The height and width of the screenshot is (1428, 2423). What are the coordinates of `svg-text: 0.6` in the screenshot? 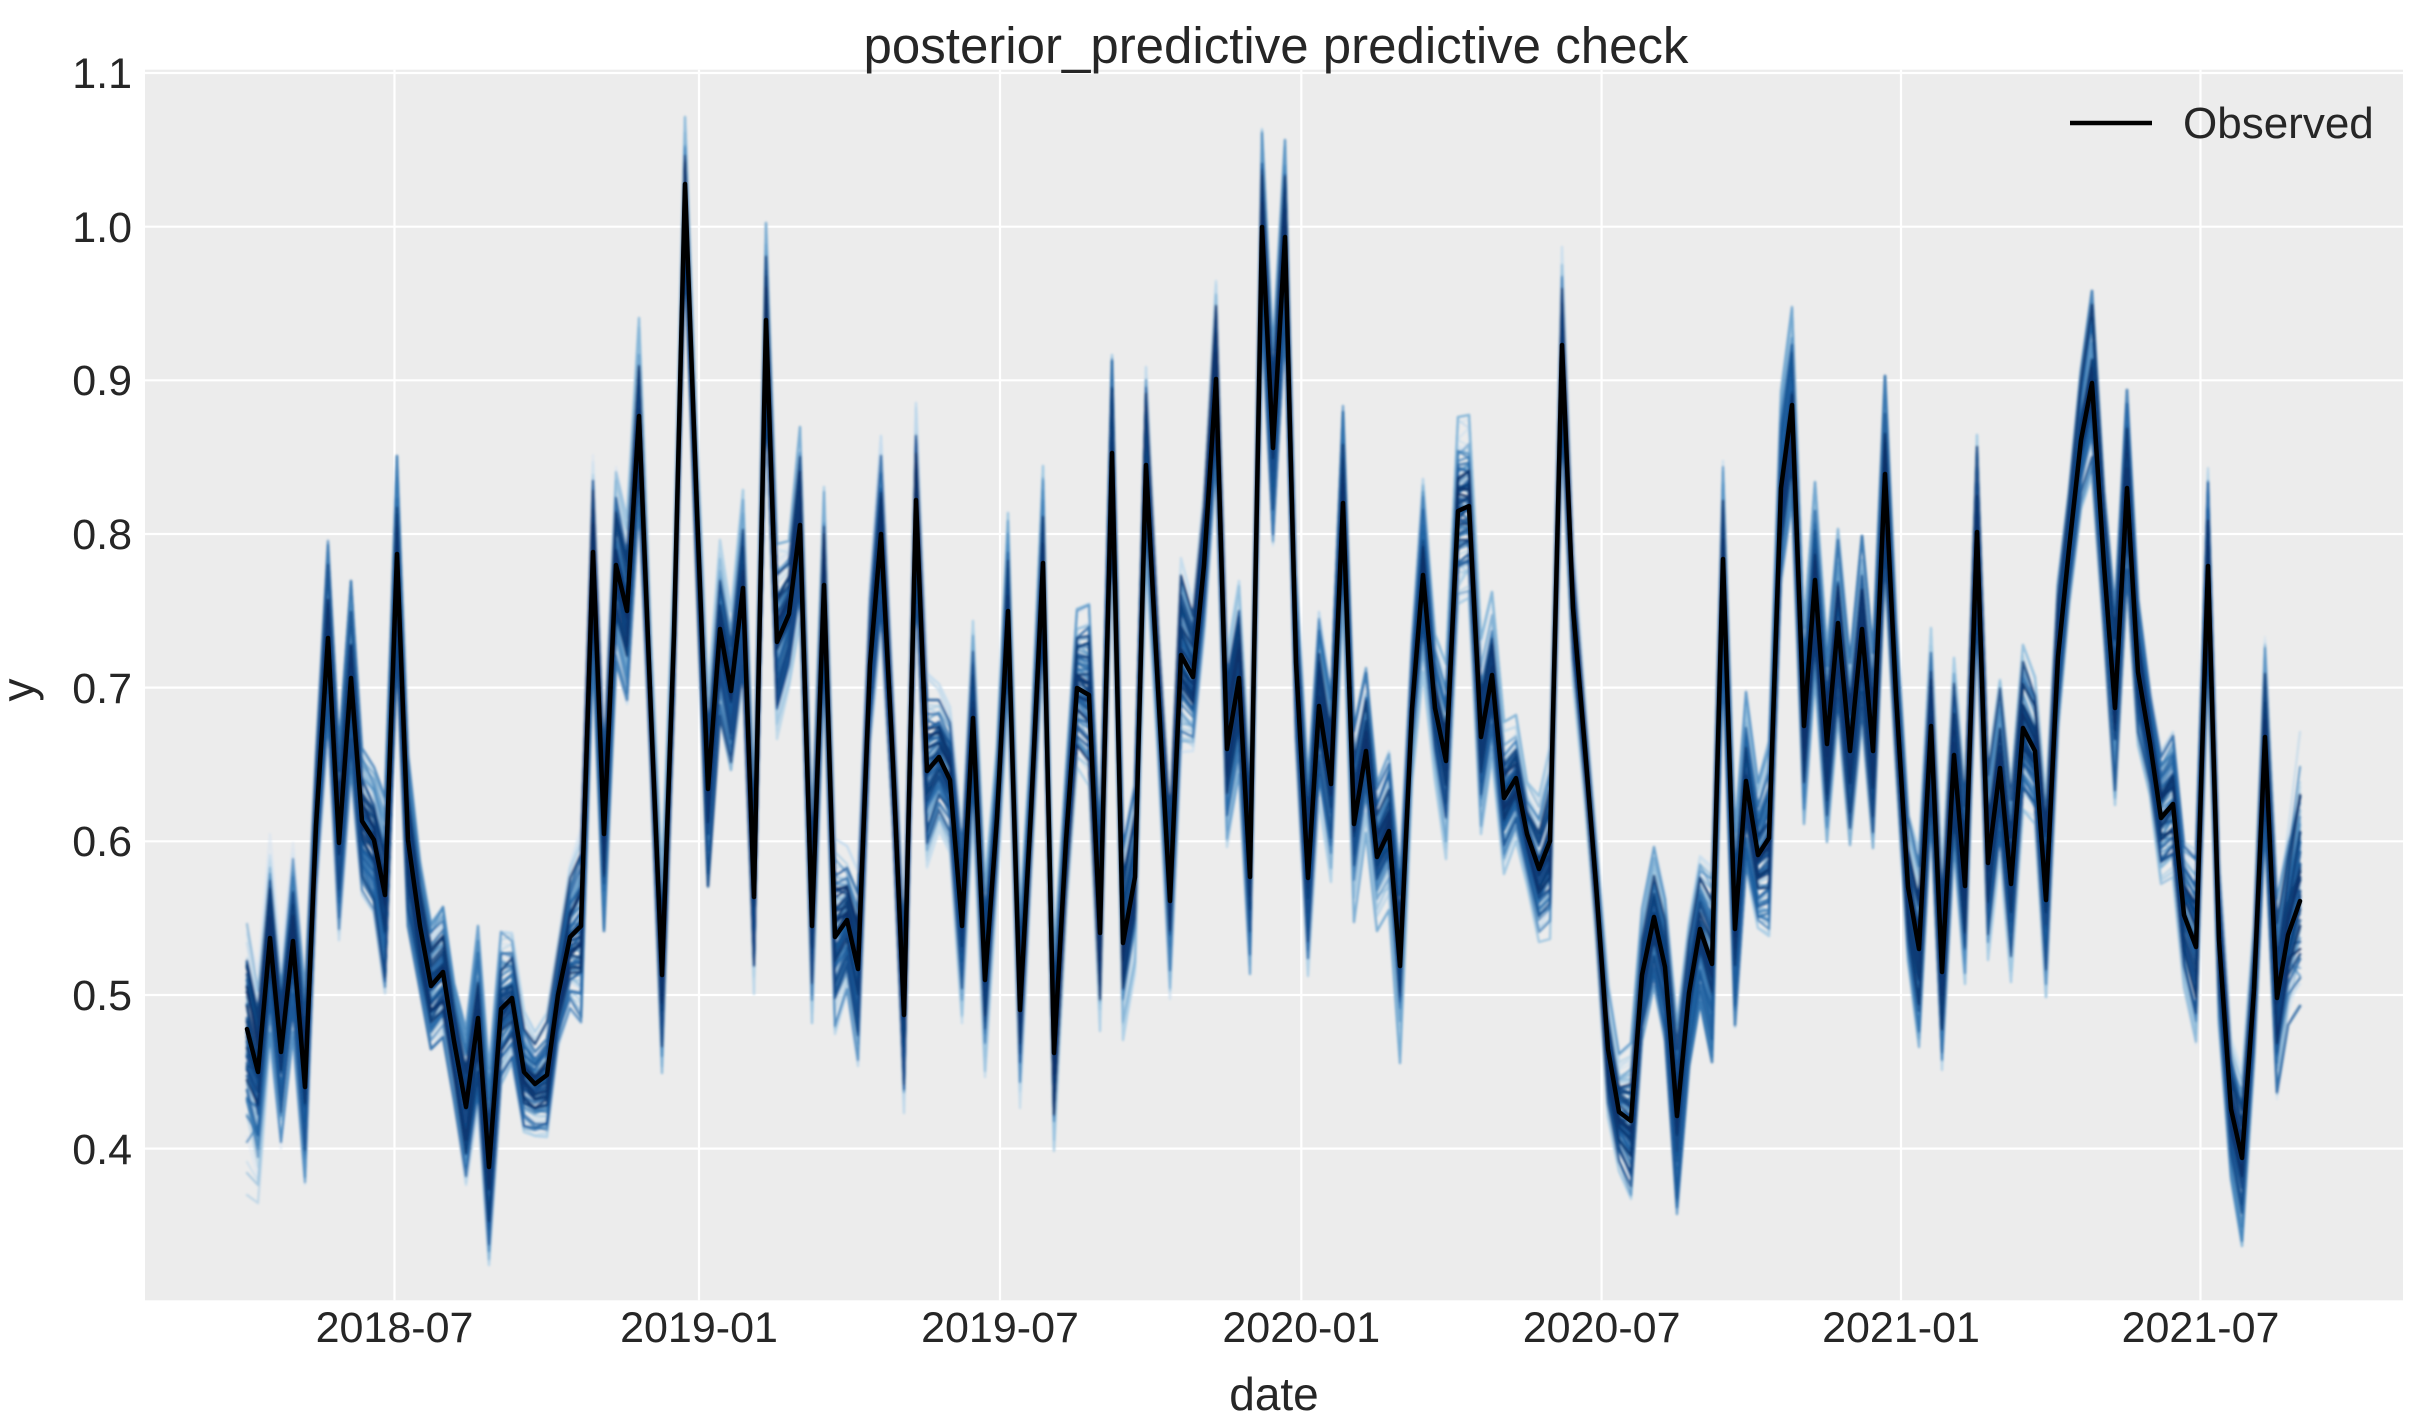 It's located at (102, 842).